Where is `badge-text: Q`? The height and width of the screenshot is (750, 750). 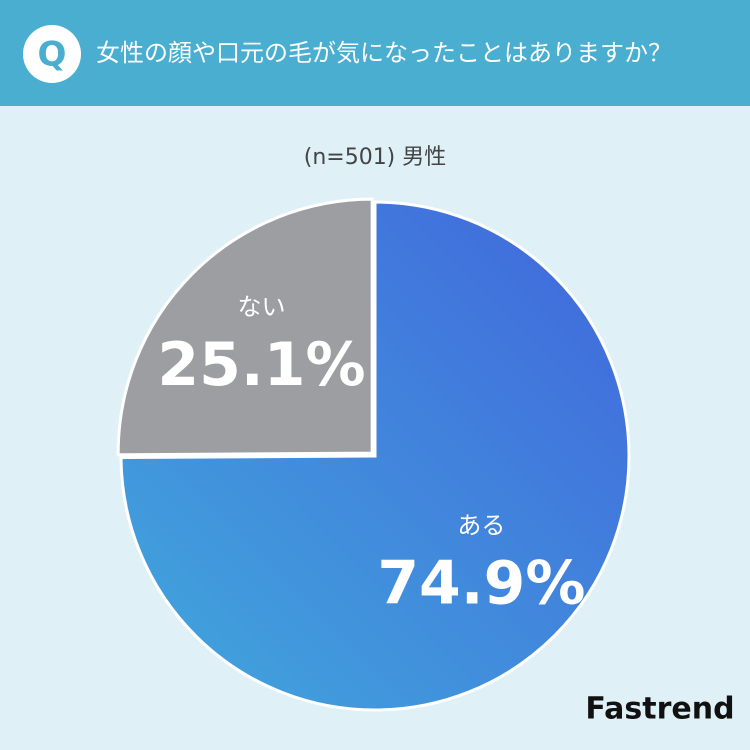 badge-text: Q is located at coordinates (52, 55).